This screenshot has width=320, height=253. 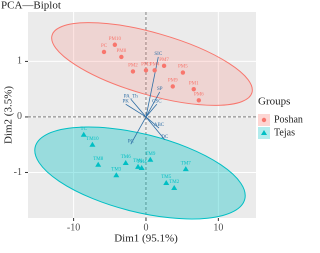 What do you see at coordinates (122, 51) in the screenshot?
I see `point-label: PM8` at bounding box center [122, 51].